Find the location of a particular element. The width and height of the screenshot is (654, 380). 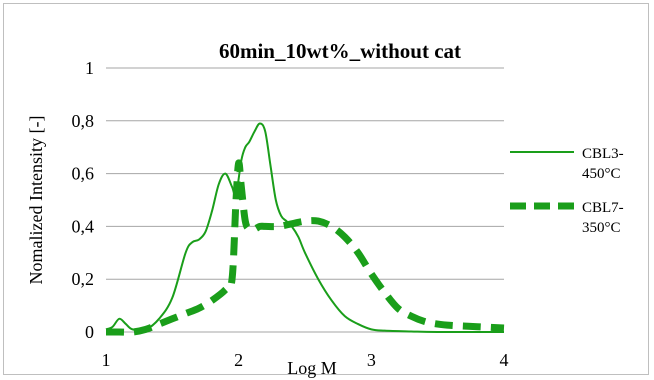

y-tick-label: 0,6 is located at coordinates (83, 174).